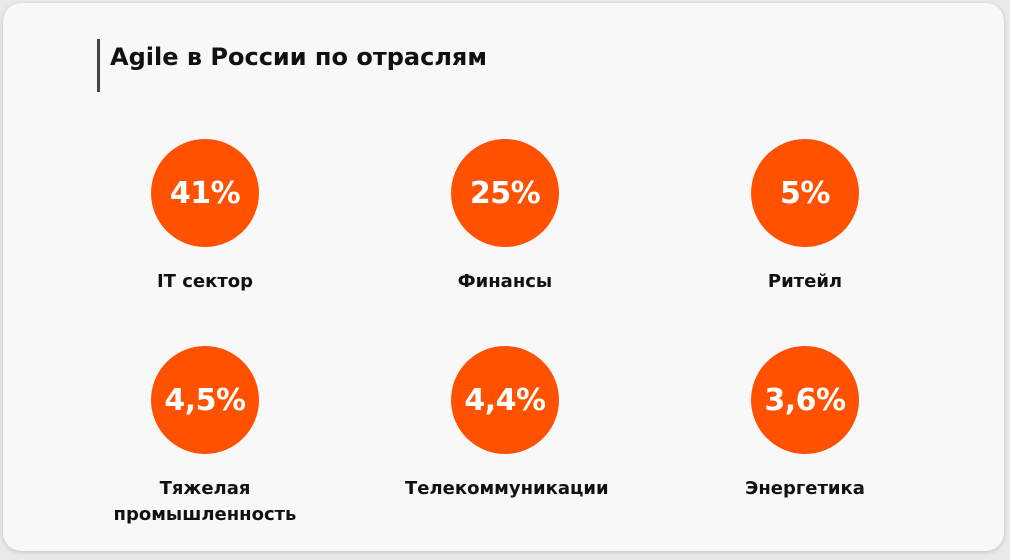 Image resolution: width=1010 pixels, height=560 pixels. I want to click on stat-item: 3,6% Энергетика, so click(805, 424).